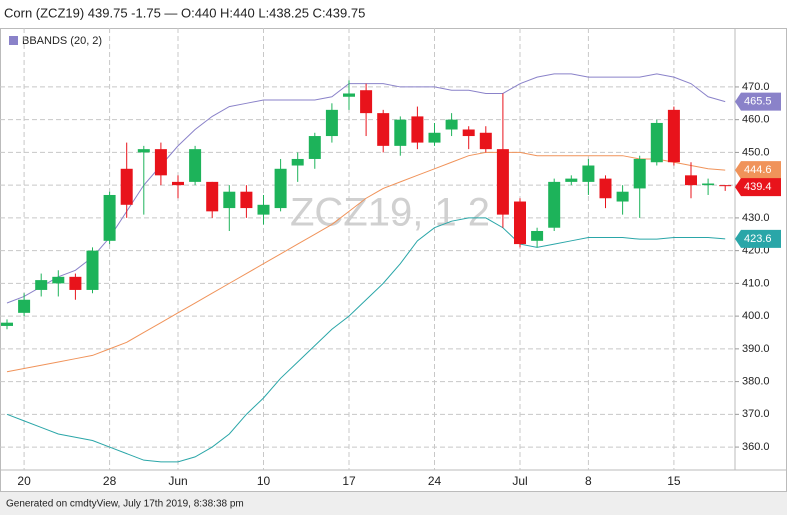 This screenshot has height=515, width=787. I want to click on legend-swatch, so click(13, 40).